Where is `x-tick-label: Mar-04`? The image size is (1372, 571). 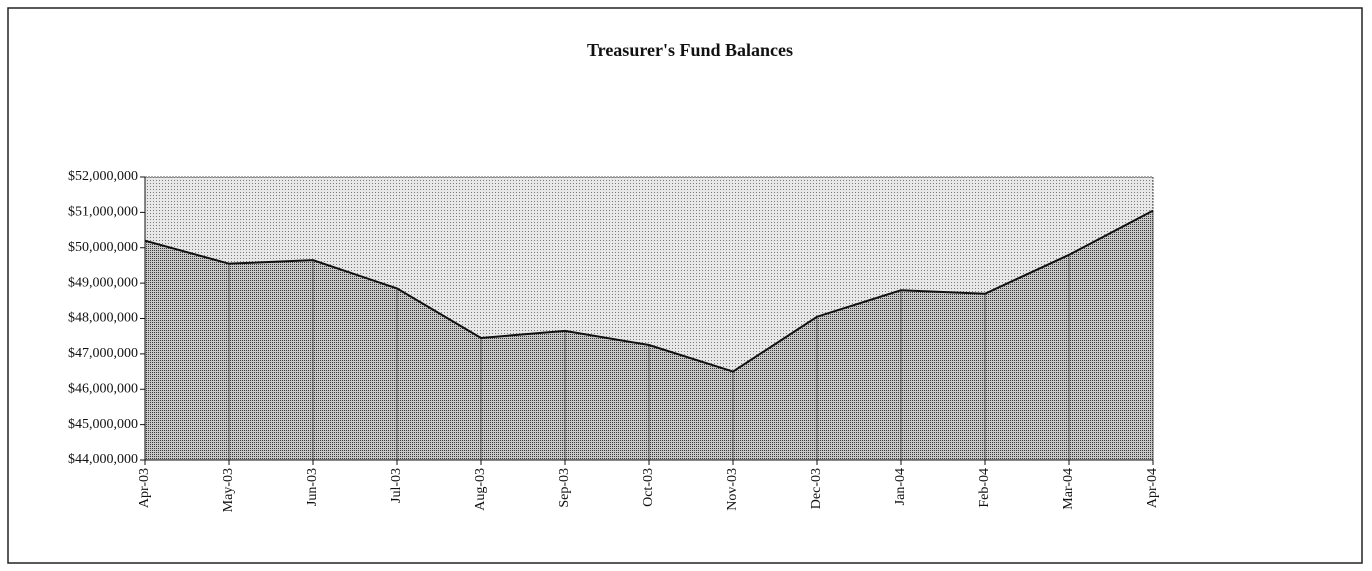
x-tick-label: Mar-04 is located at coordinates (1068, 489).